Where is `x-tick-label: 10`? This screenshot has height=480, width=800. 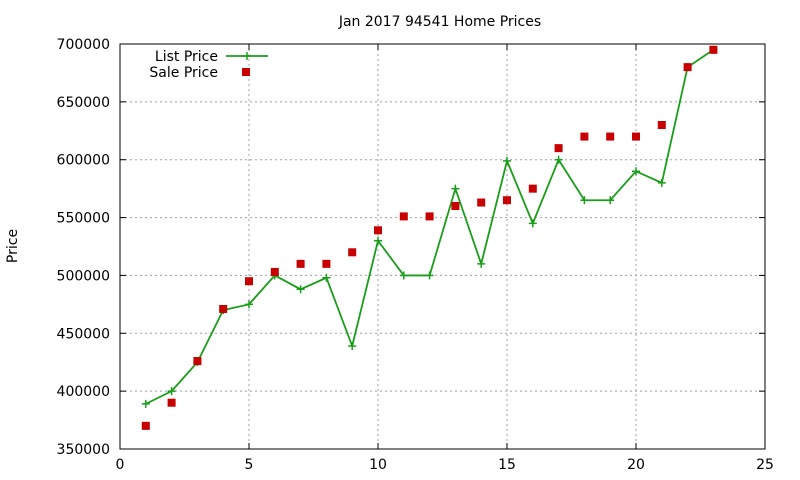
x-tick-label: 10 is located at coordinates (378, 465).